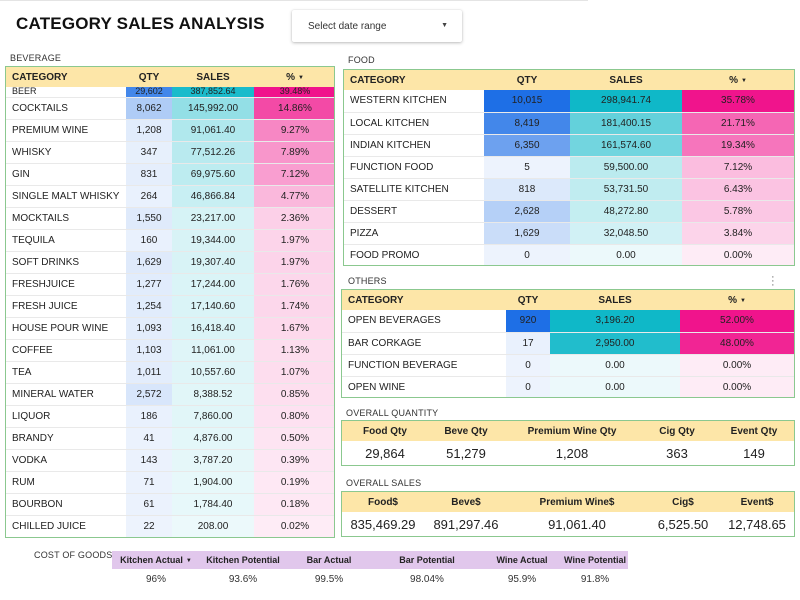  What do you see at coordinates (738, 123) in the screenshot?
I see `pct-cell: 21.71%` at bounding box center [738, 123].